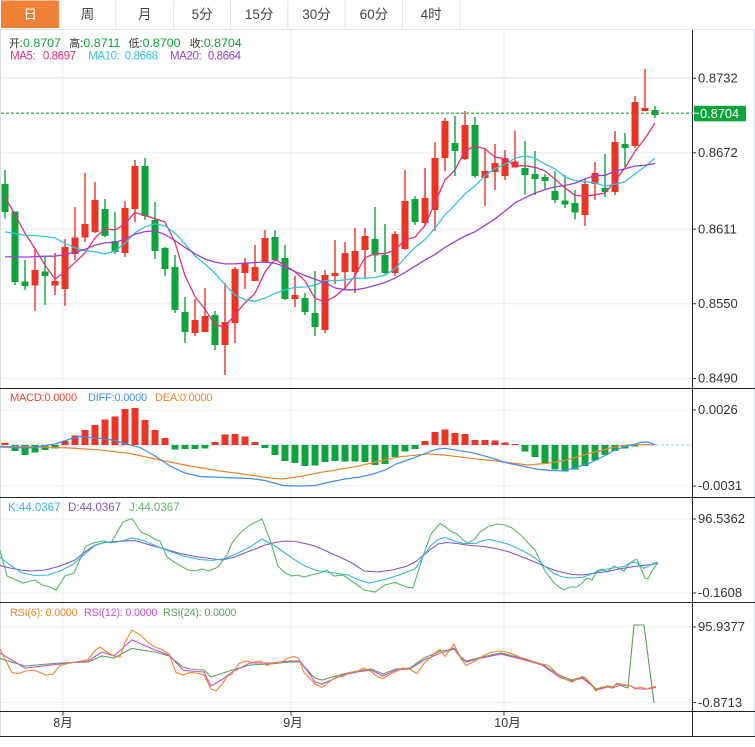 This screenshot has width=755, height=747. I want to click on svg-text: MA10:, so click(103, 57).